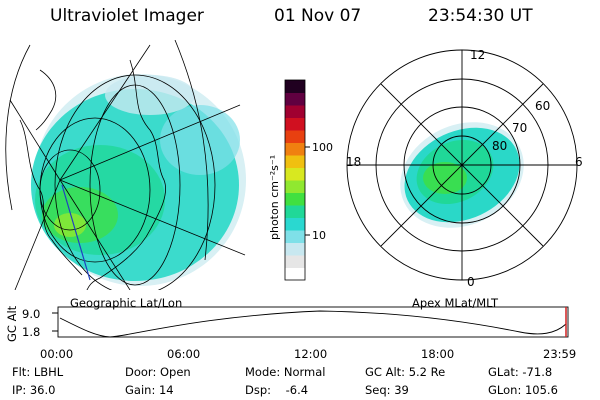  I want to click on timeline-ylabel: GC Alt, so click(12, 323).